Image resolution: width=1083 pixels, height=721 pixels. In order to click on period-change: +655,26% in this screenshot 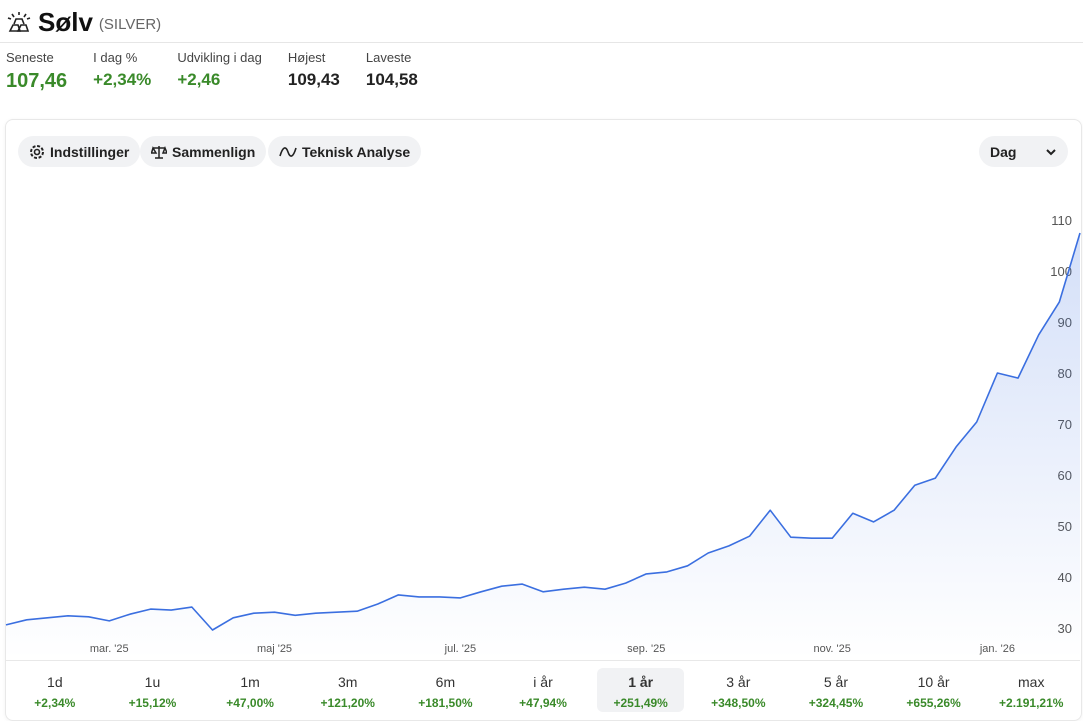, I will do `click(933, 703)`.